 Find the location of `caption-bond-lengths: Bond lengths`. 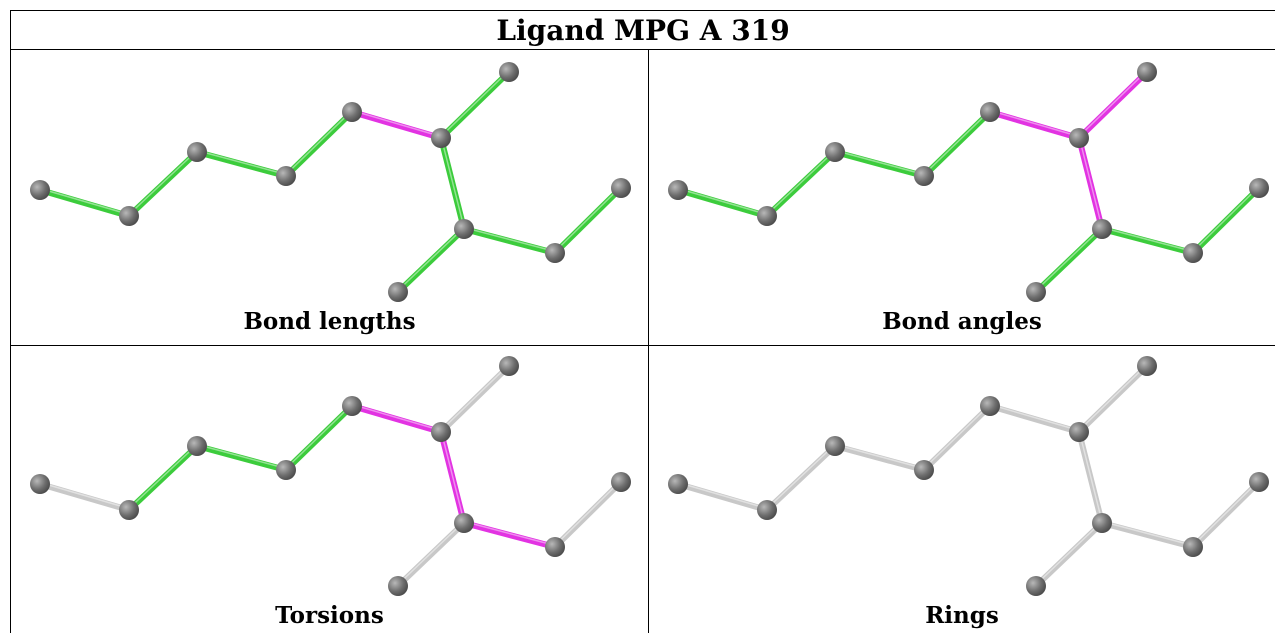

caption-bond-lengths: Bond lengths is located at coordinates (329, 321).